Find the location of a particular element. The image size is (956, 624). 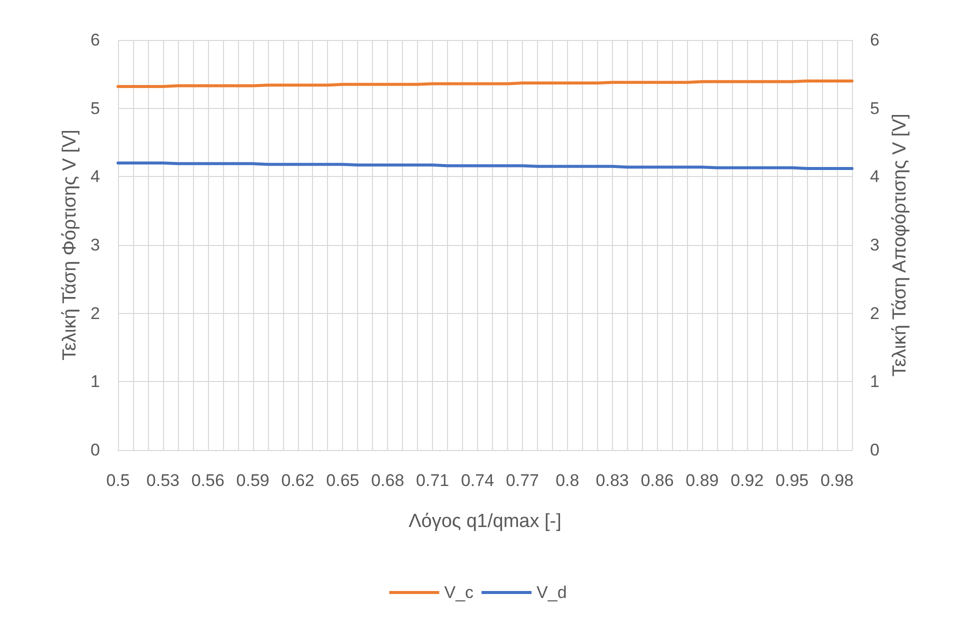

y-tick-label: 2 is located at coordinates (95, 313).